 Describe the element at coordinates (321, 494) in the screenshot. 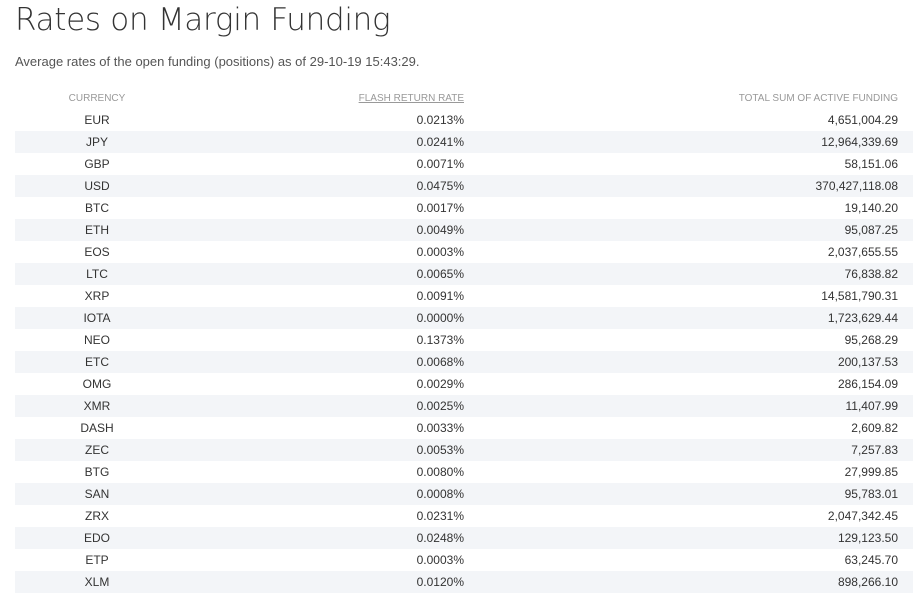

I see `flash-return-rate-cell: 0.0008%` at that location.